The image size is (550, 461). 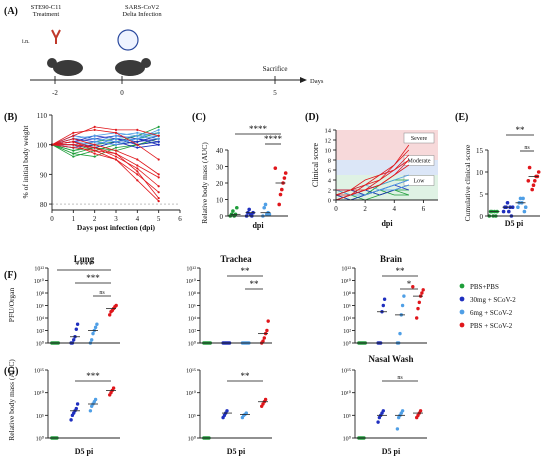 What do you see at coordinates (40, 295) in the screenshot?
I see `y-tick-label: 10⁸` at bounding box center [40, 295].